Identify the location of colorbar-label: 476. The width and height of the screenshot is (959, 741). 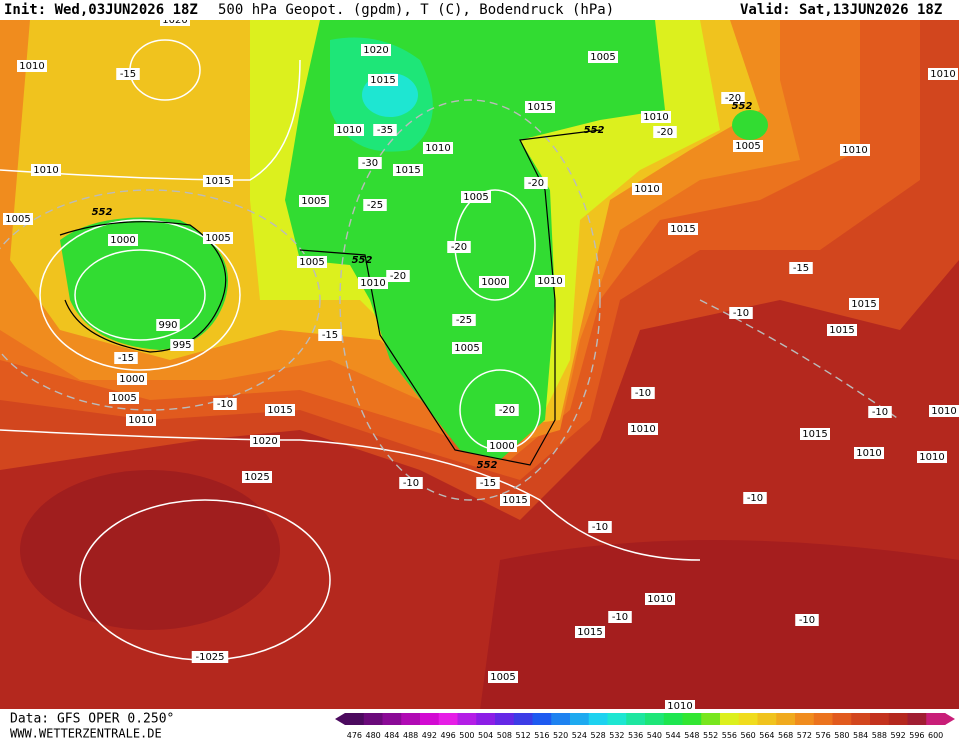
(354, 735).